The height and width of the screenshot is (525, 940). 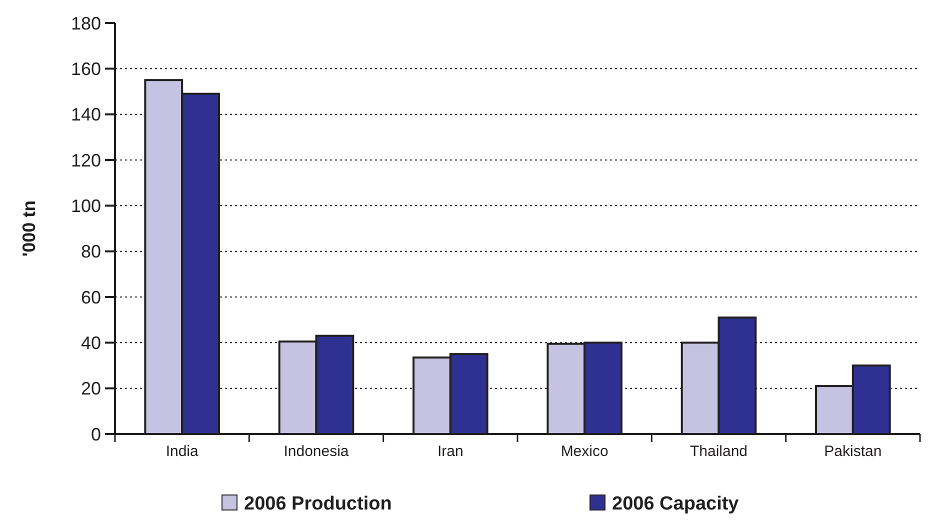 I want to click on y-tick-label: 180, so click(x=85, y=23).